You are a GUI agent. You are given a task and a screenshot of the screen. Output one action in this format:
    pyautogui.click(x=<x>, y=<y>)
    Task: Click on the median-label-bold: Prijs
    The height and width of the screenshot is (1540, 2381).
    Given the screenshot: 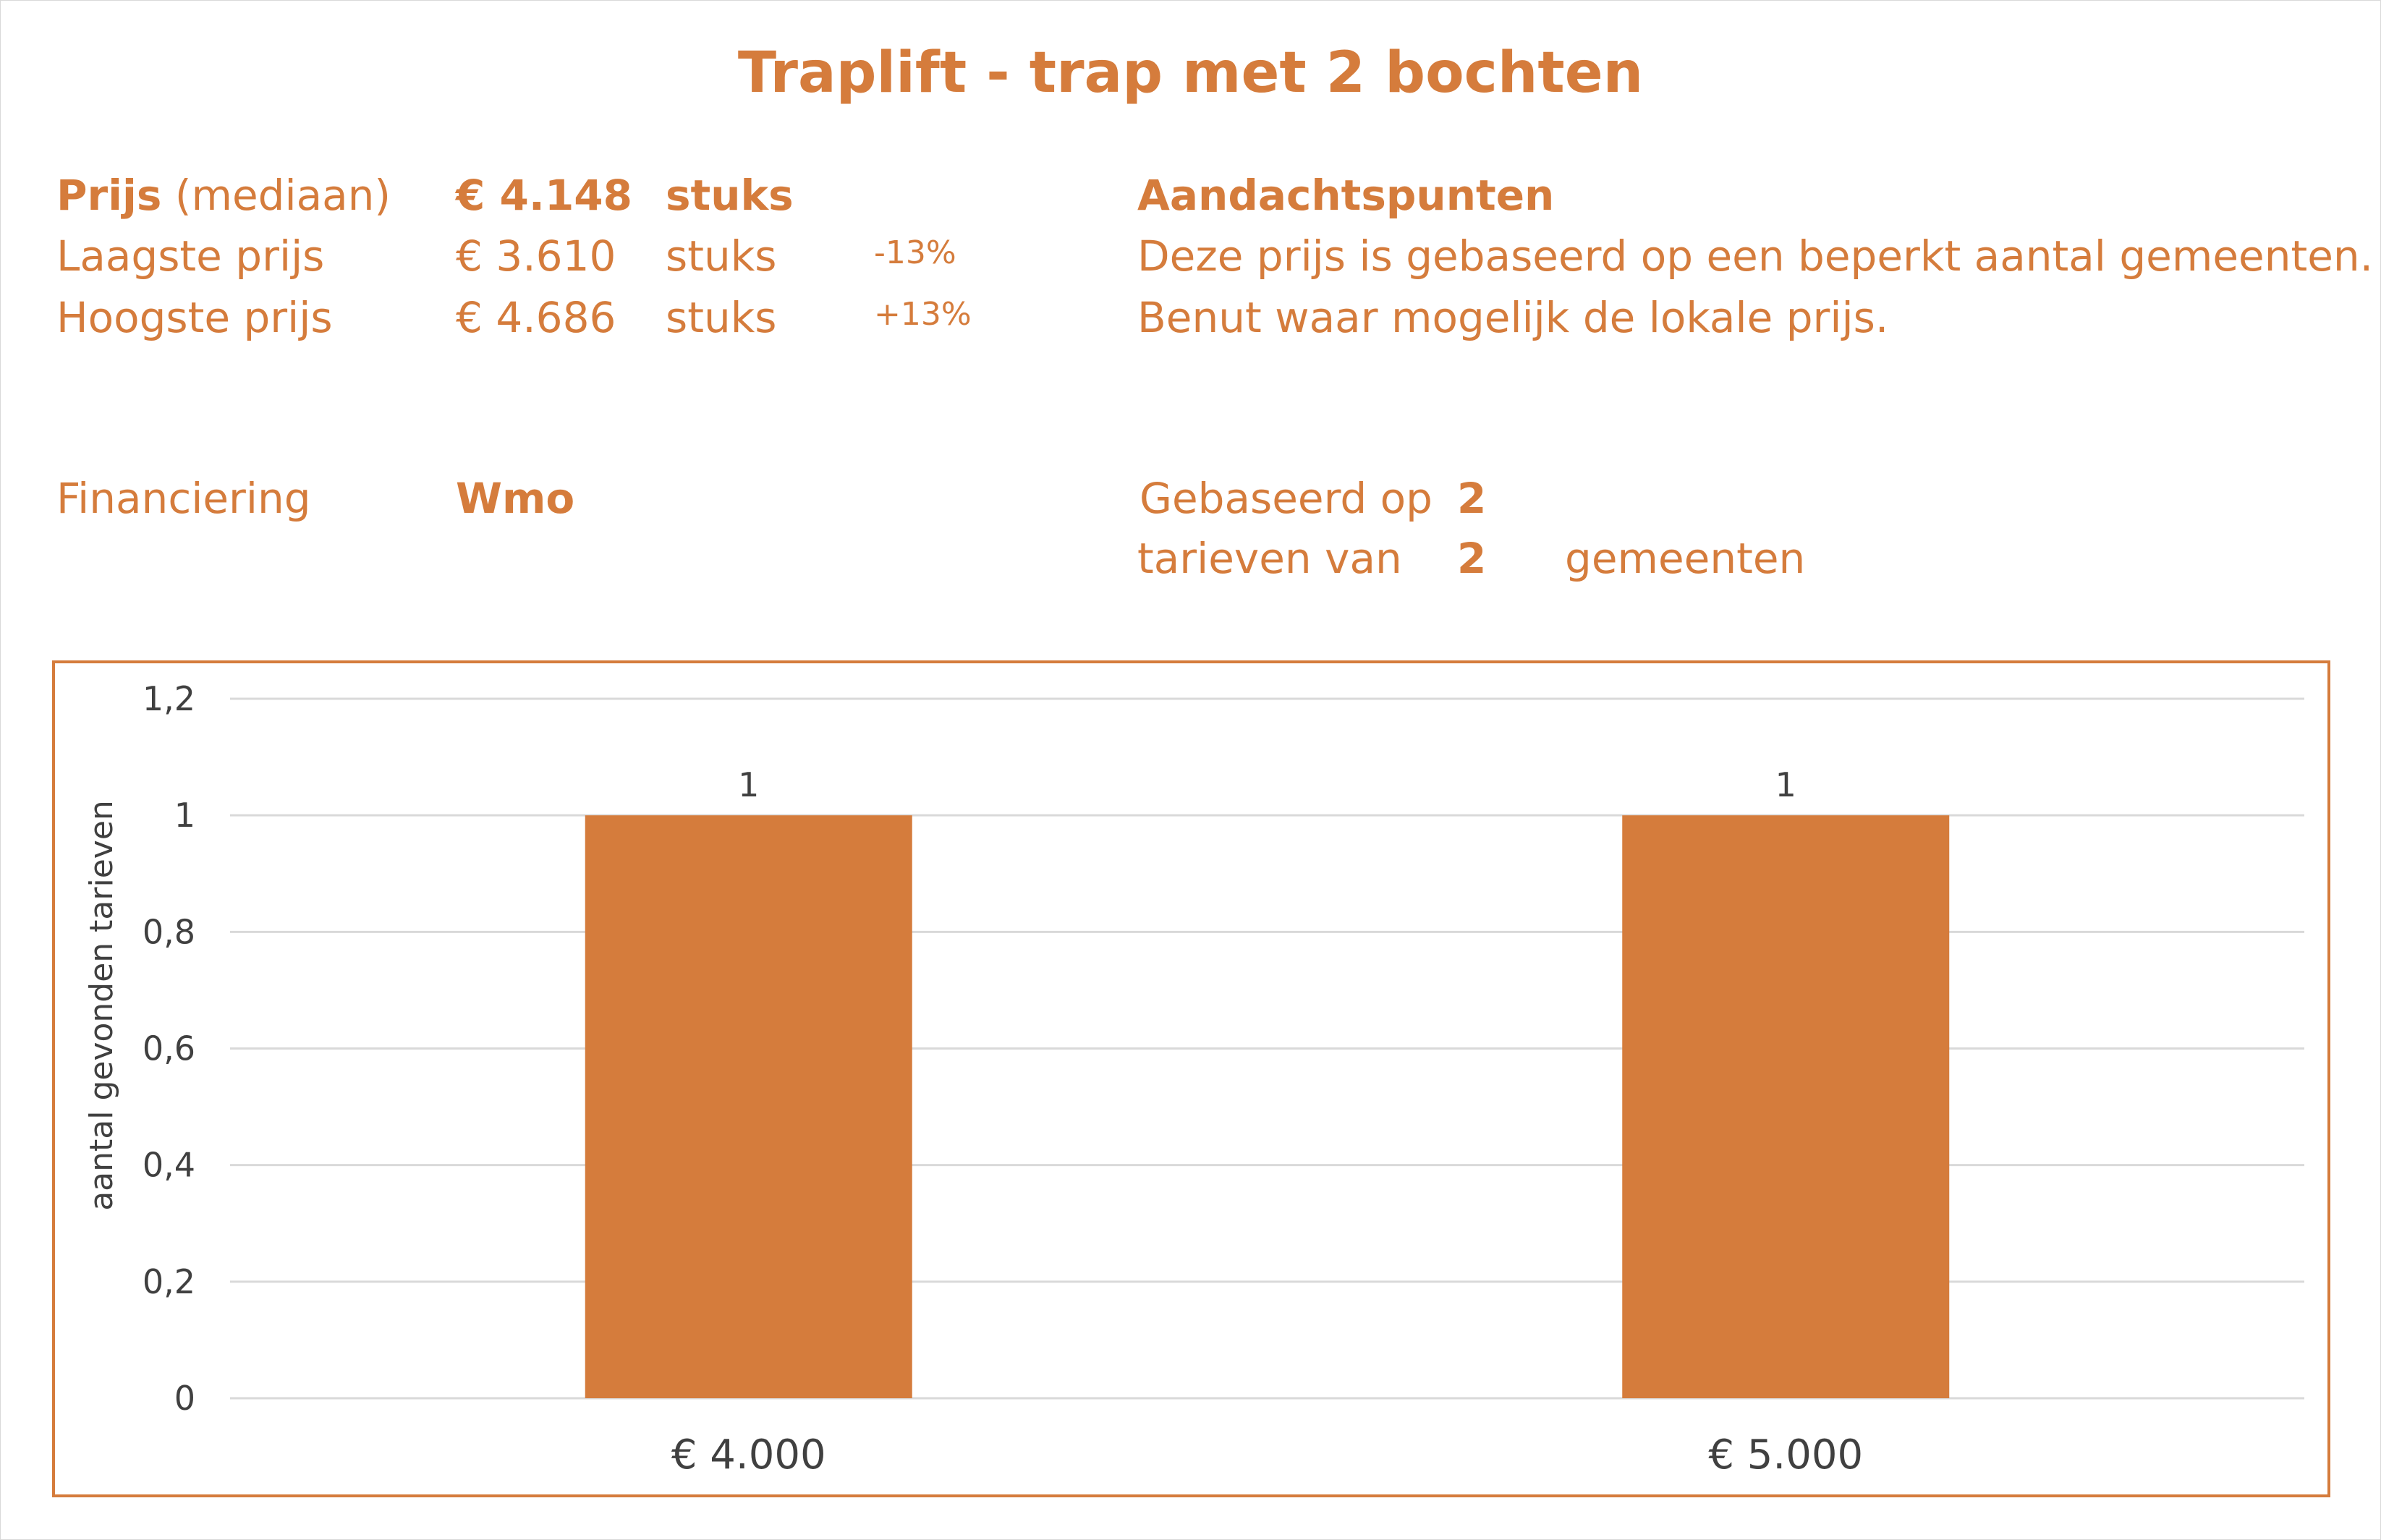 What is the action you would take?
    pyautogui.click(x=109, y=195)
    